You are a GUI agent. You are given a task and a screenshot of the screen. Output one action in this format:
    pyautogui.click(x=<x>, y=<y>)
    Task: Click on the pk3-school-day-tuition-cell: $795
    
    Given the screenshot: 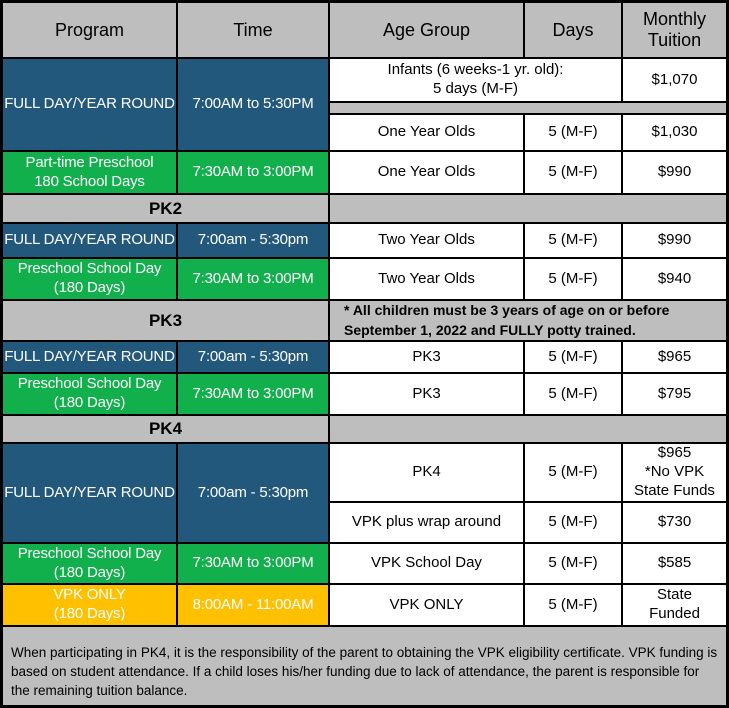 What is the action you would take?
    pyautogui.click(x=674, y=394)
    